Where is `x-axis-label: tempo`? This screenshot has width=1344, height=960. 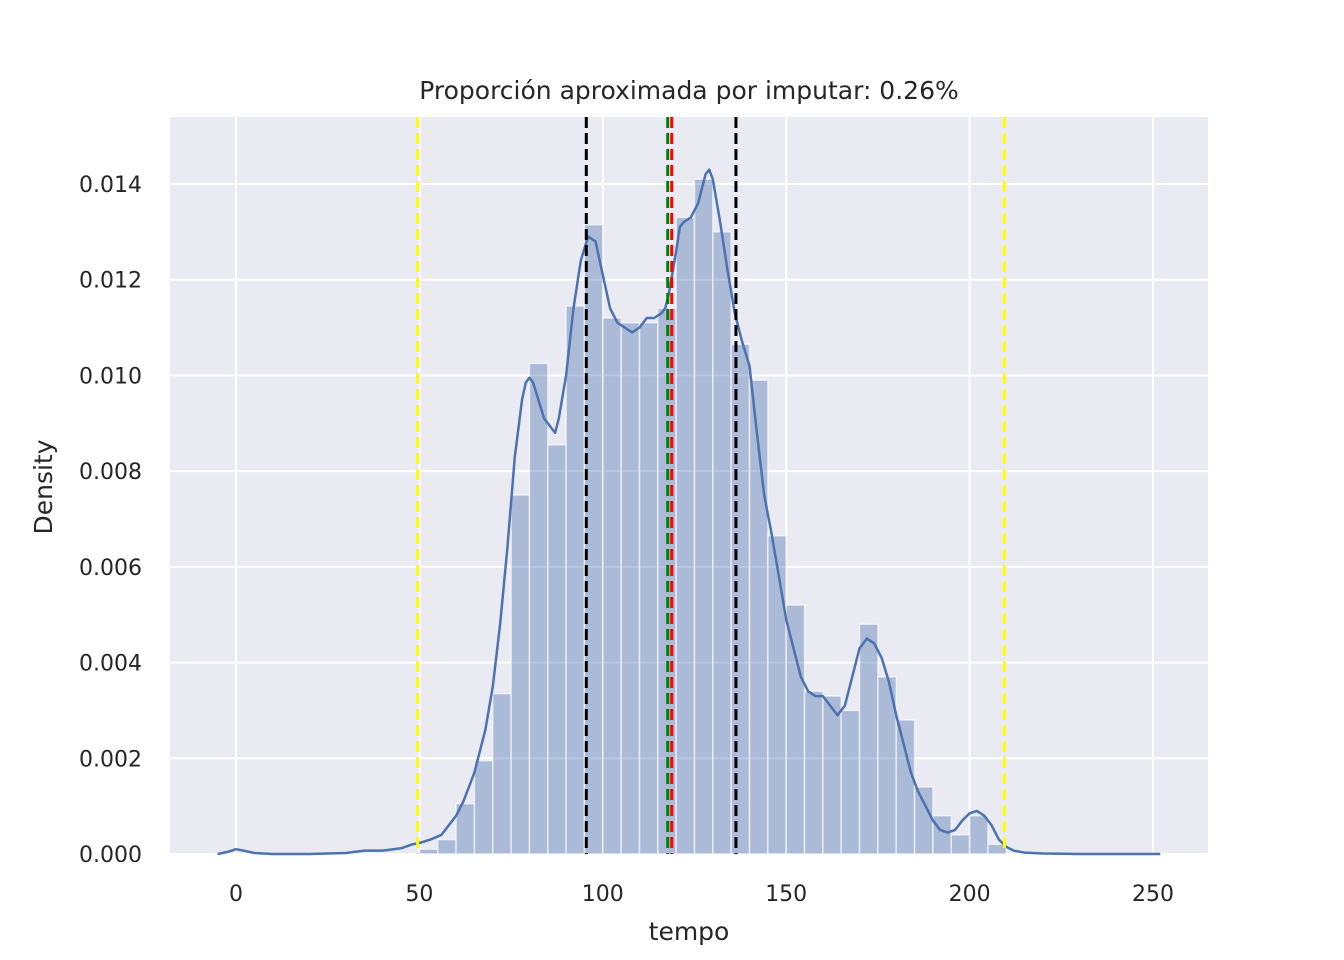
x-axis-label: tempo is located at coordinates (689, 931).